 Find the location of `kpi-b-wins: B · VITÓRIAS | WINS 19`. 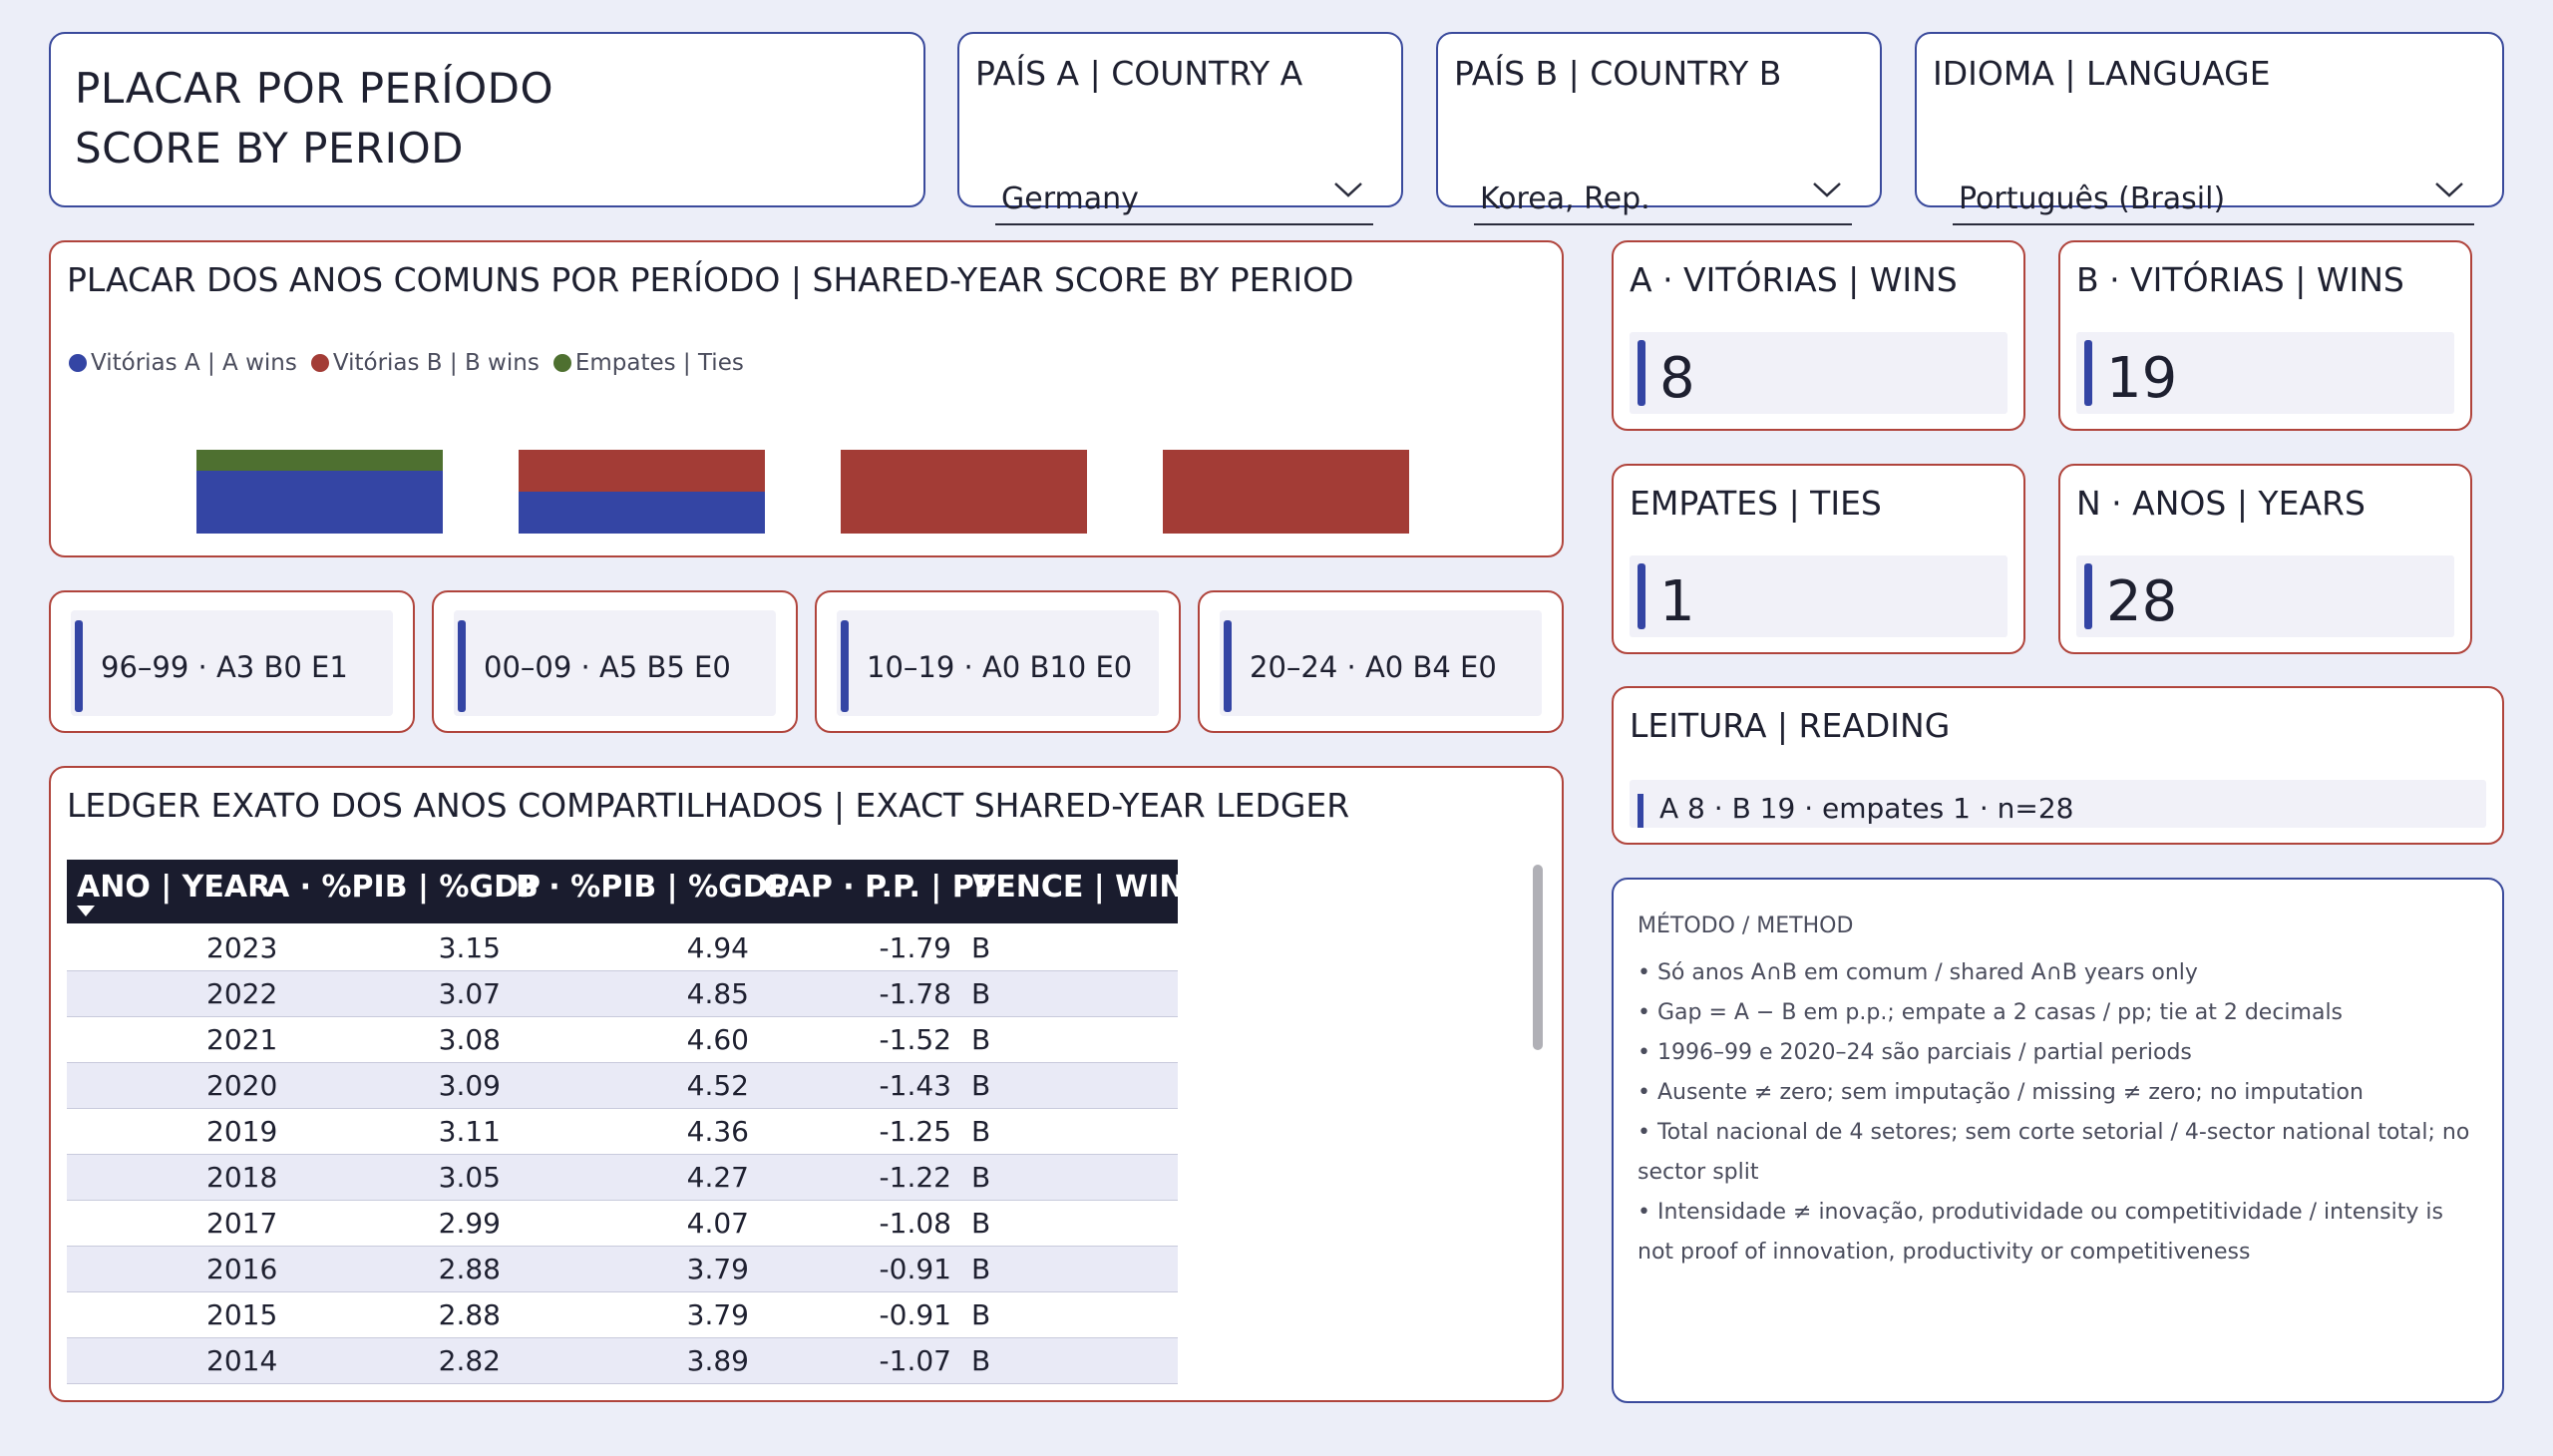

kpi-b-wins: B · VITÓRIAS | WINS 19 is located at coordinates (2265, 335).